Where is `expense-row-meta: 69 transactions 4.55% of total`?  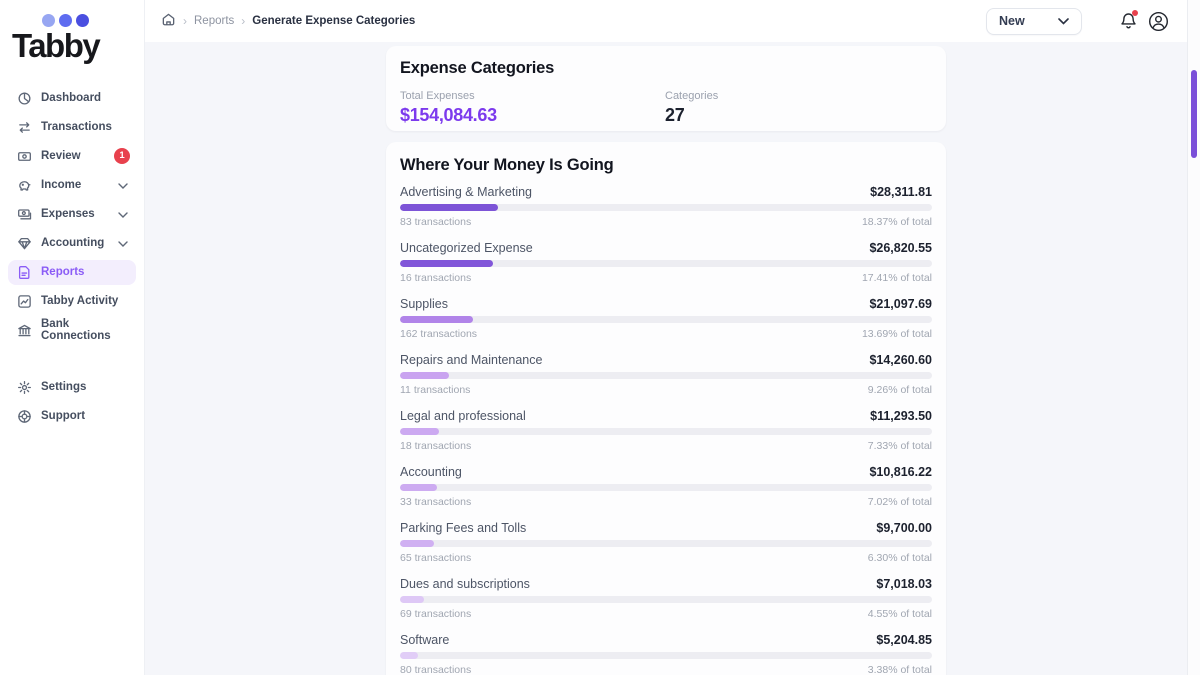
expense-row-meta: 69 transactions 4.55% of total is located at coordinates (666, 614).